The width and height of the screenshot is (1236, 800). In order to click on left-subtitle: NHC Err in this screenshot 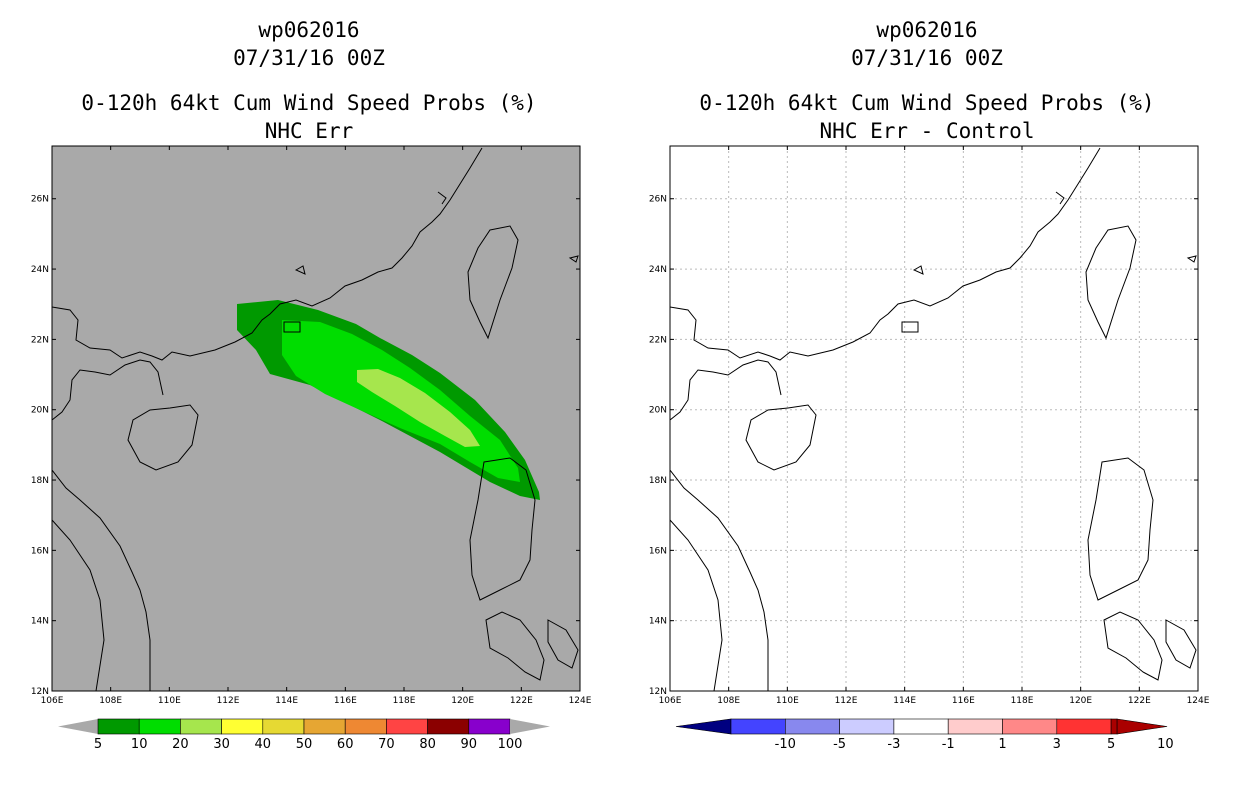, I will do `click(309, 131)`.